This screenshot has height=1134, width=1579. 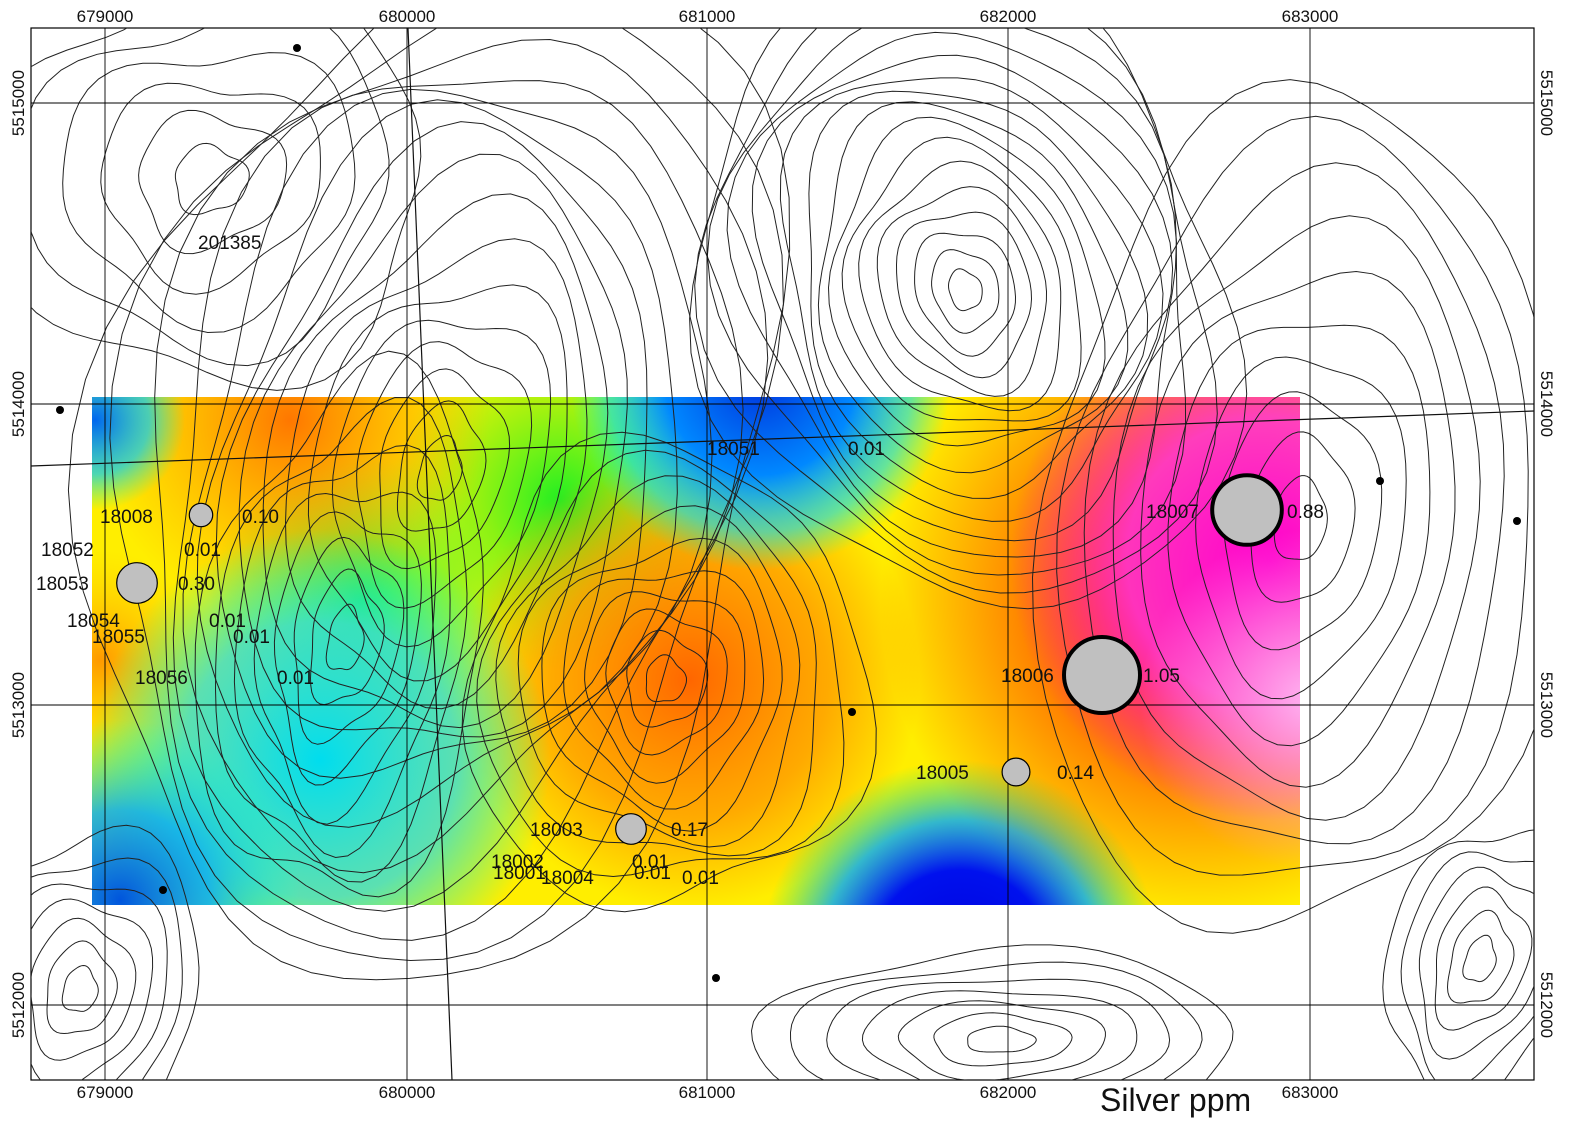 I want to click on sample-id-label: 18052, so click(x=67, y=550).